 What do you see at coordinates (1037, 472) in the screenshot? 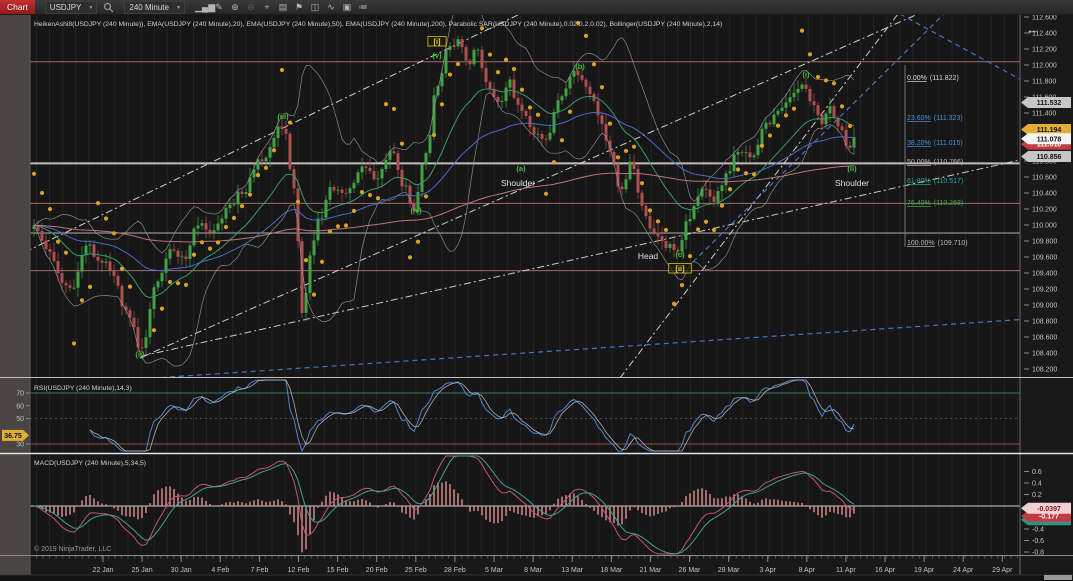
I see `macd-tick-label: 0.6` at bounding box center [1037, 472].